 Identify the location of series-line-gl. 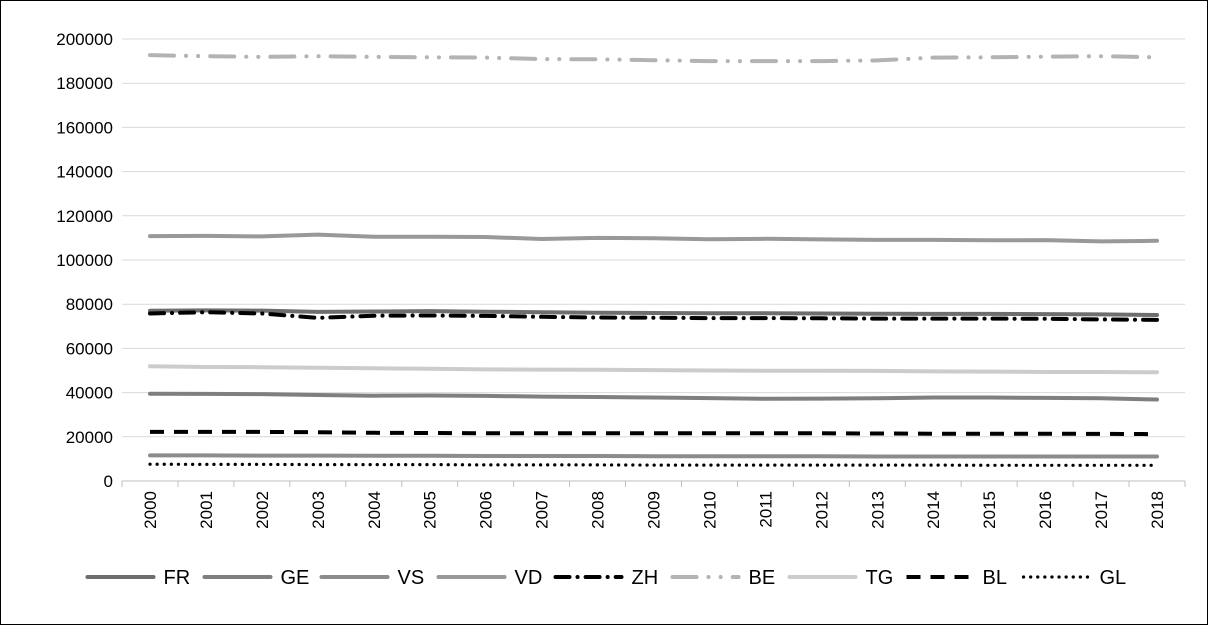
(653, 464).